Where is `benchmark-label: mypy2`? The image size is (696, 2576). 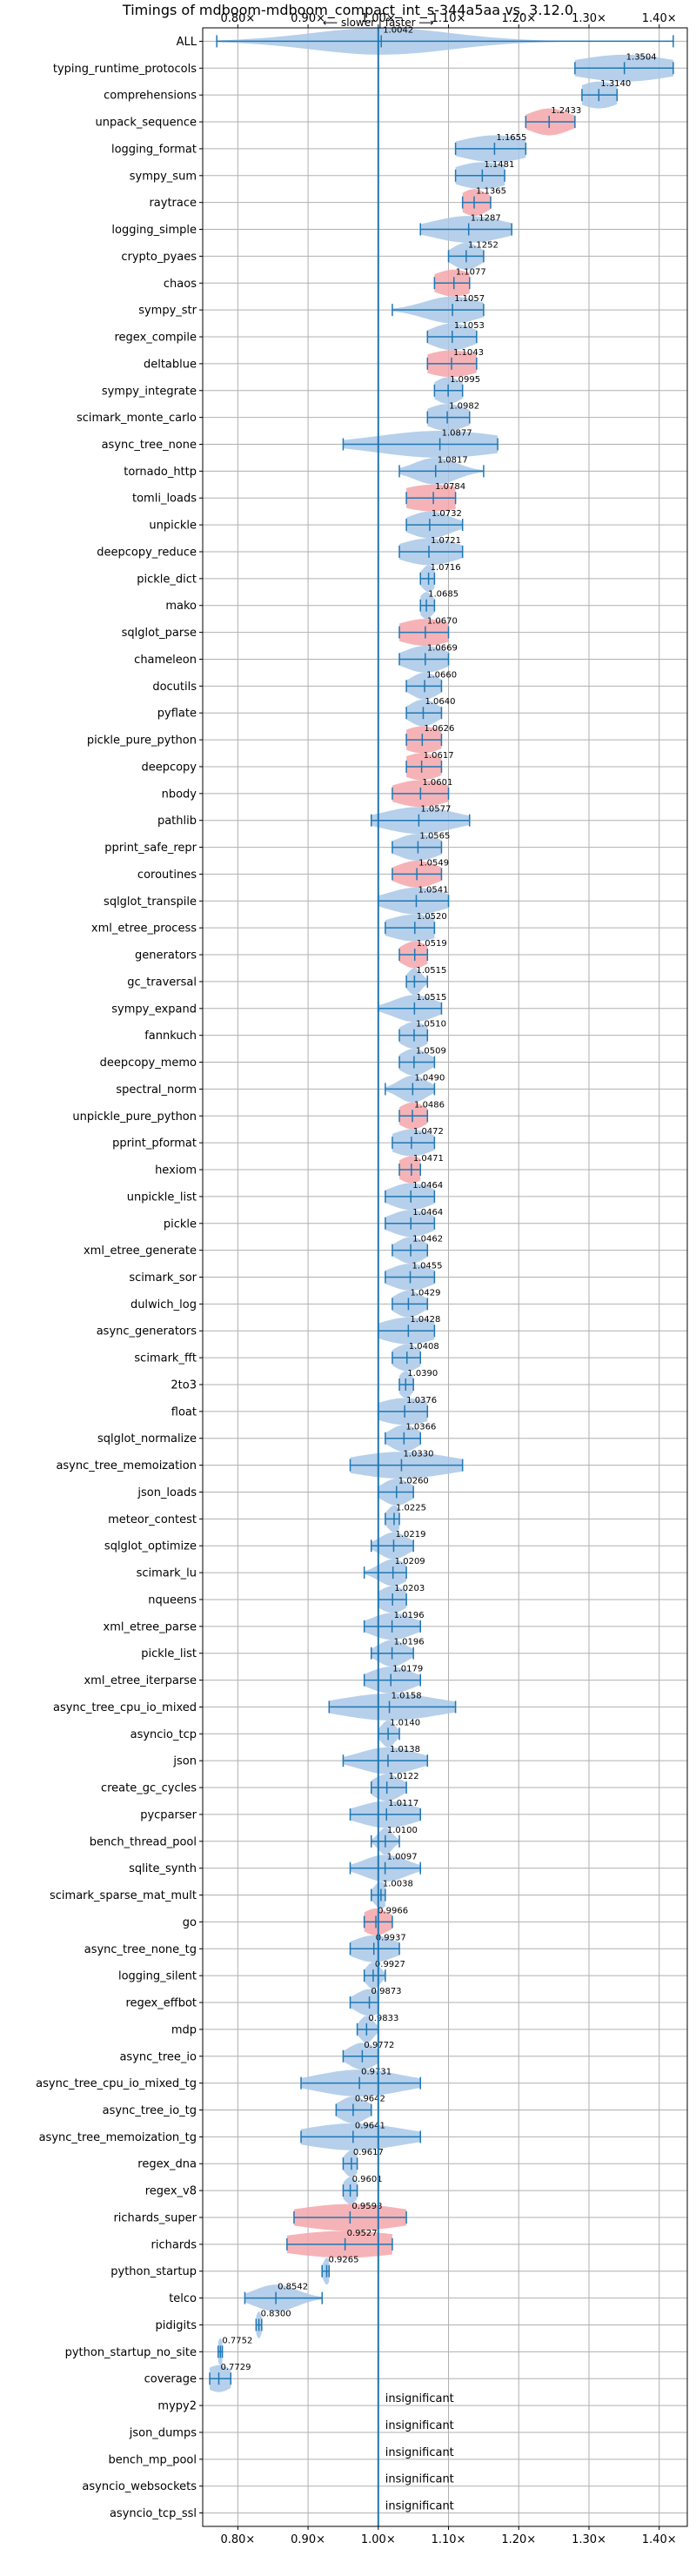
benchmark-label: mypy2 is located at coordinates (177, 2406).